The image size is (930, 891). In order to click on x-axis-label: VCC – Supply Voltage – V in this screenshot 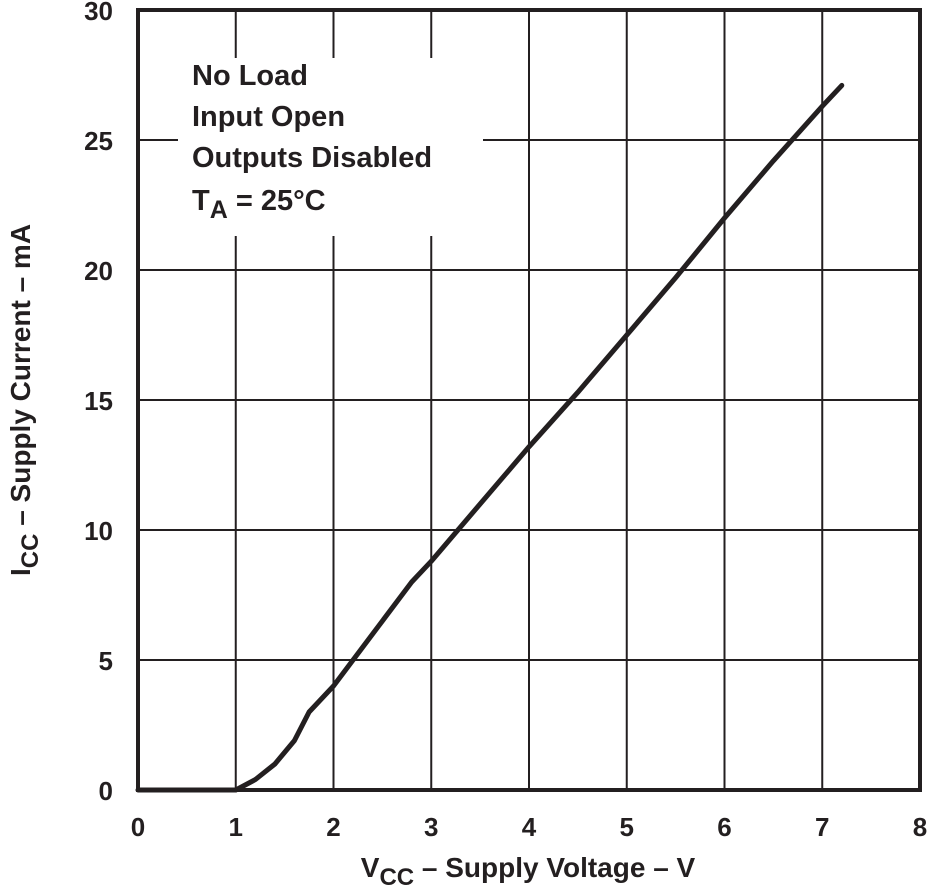, I will do `click(528, 871)`.